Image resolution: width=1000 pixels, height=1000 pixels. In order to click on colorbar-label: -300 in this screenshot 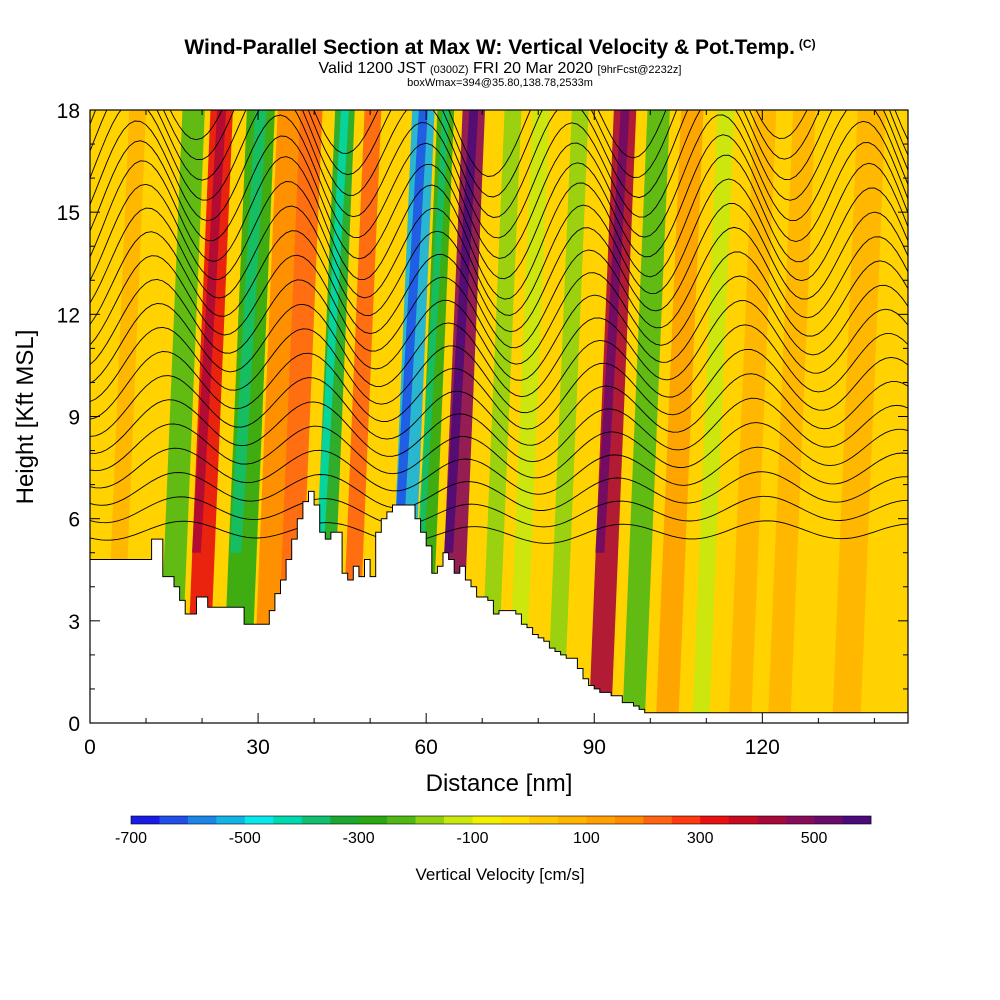, I will do `click(359, 838)`.